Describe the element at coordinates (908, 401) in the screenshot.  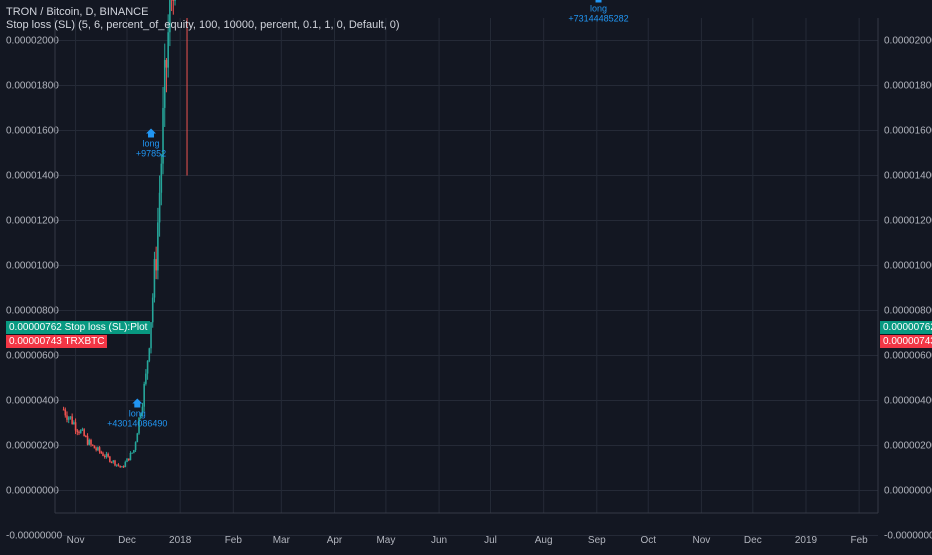
I see `y-tick-label-right: 0.00000400` at that location.